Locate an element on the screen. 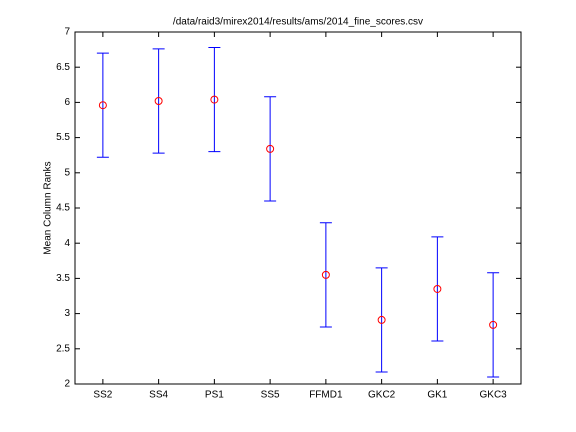 The height and width of the screenshot is (432, 576). y-tick-label: 5.5 is located at coordinates (63, 137).